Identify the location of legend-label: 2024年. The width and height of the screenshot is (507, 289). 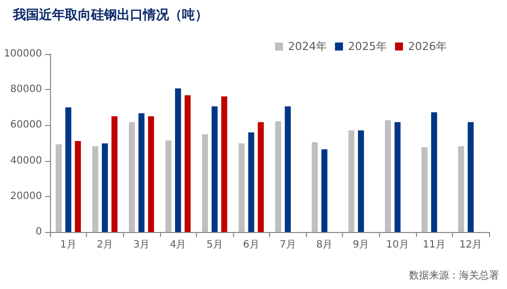
(308, 46).